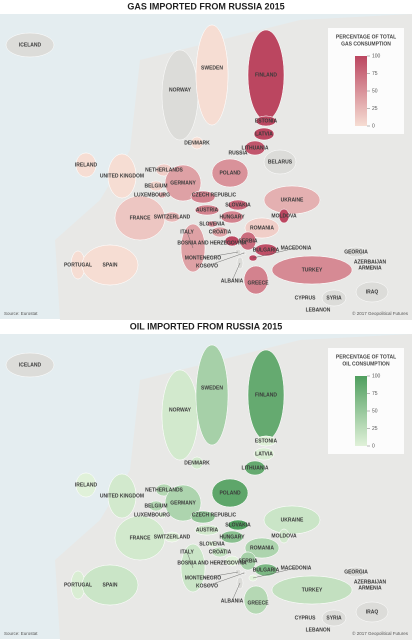 This screenshot has width=412, height=640. Describe the element at coordinates (214, 195) in the screenshot. I see `country-label: CZECH REPUBLIC` at that location.